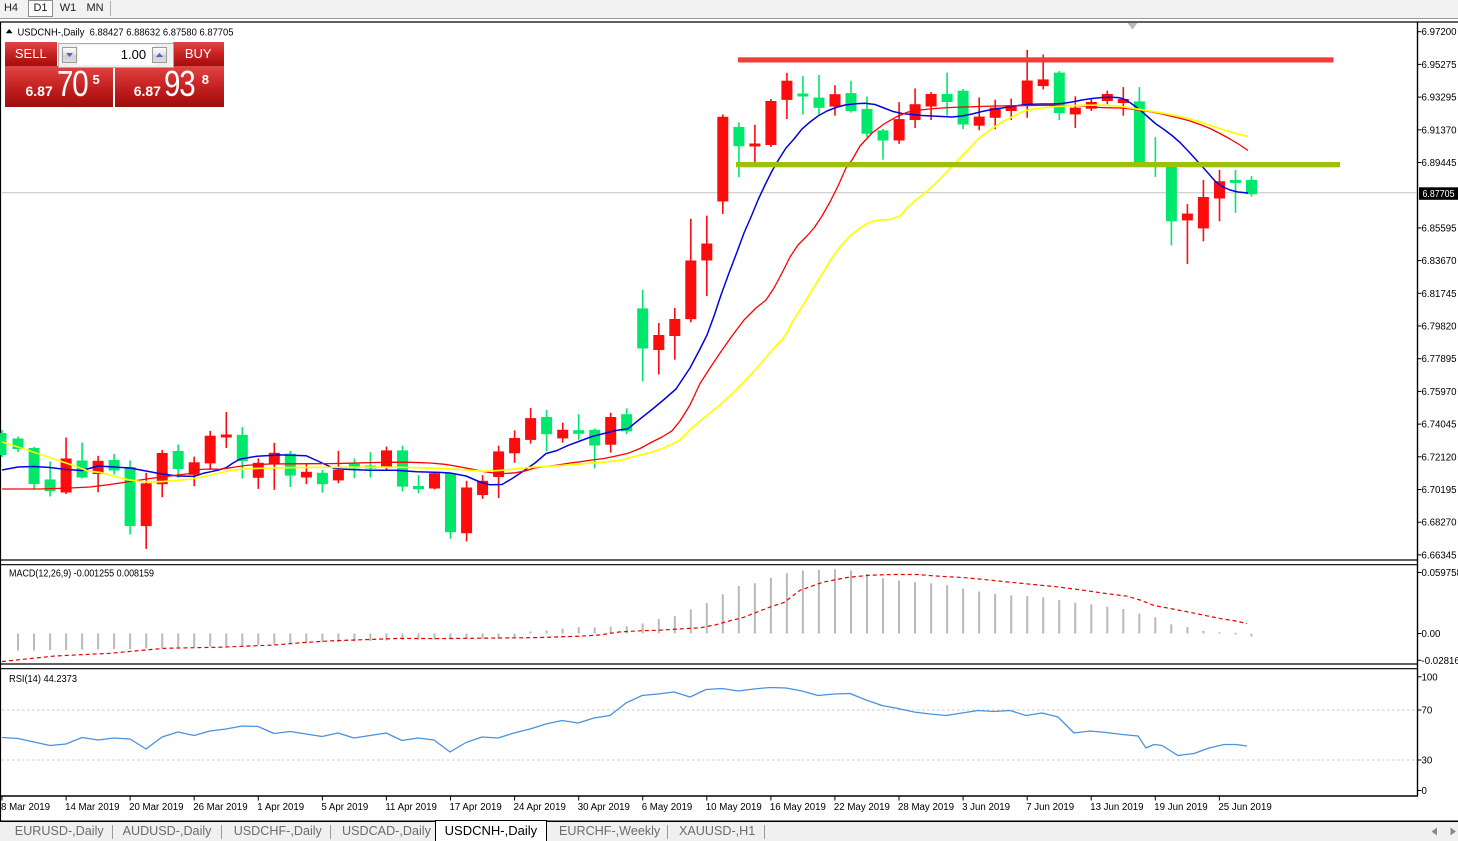 This screenshot has height=841, width=1458. I want to click on svg-text: 6.97200, so click(1440, 32).